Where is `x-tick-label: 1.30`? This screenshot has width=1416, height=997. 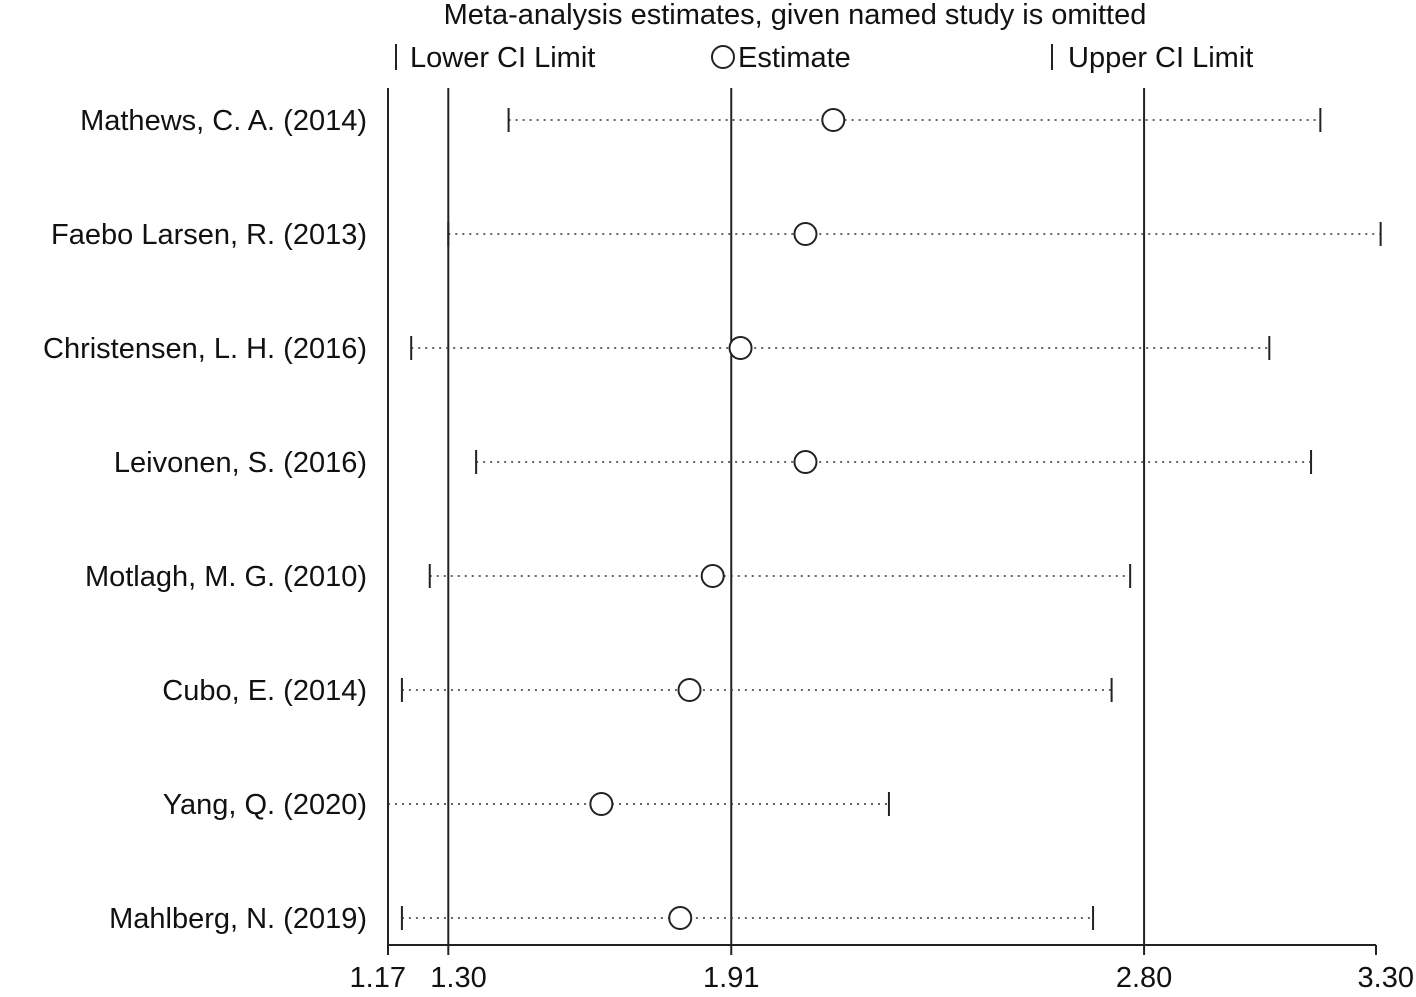
x-tick-label: 1.30 is located at coordinates (458, 978).